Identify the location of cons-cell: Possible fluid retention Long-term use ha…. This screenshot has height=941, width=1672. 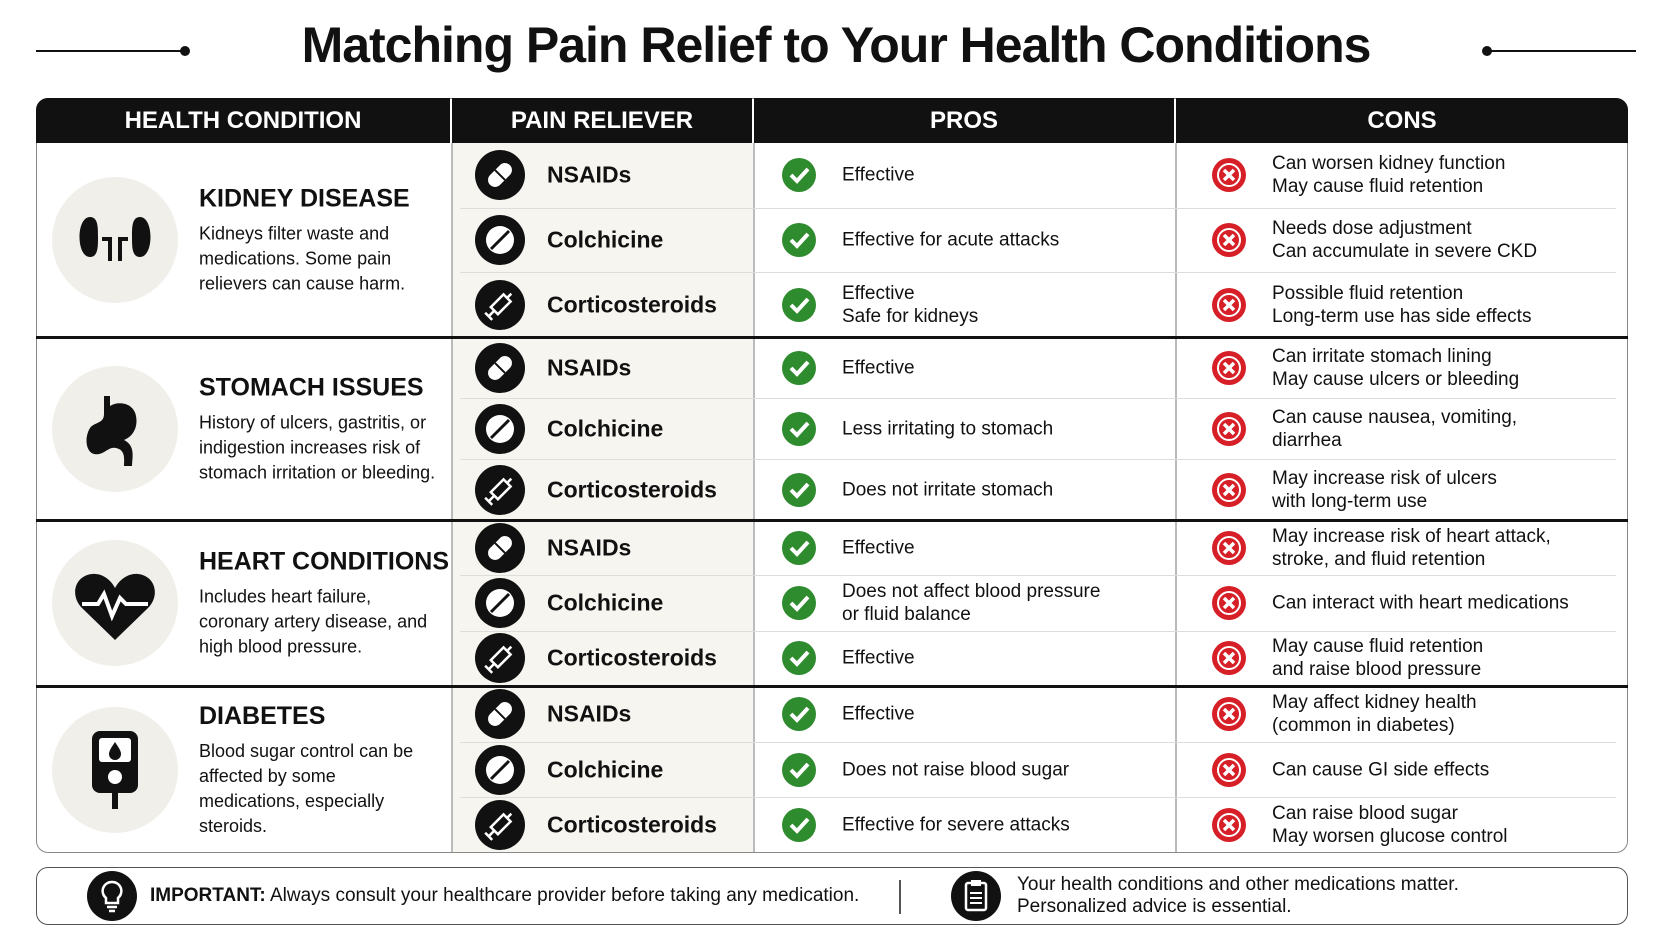
(1401, 305).